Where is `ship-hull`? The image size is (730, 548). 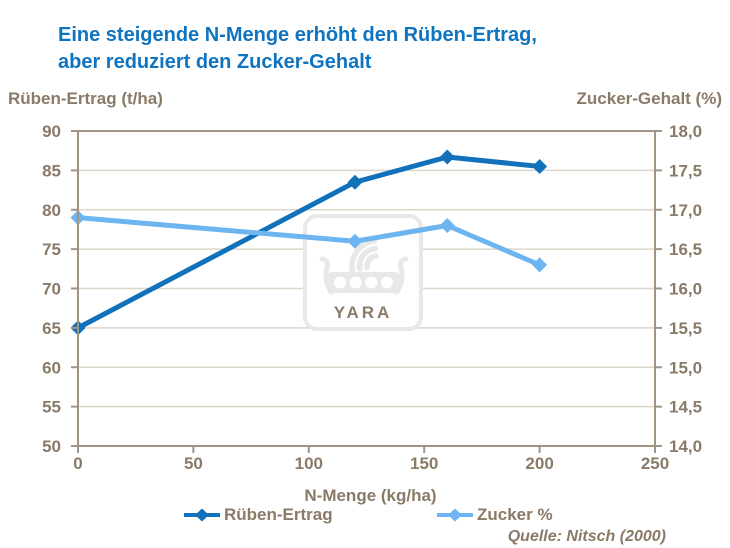 ship-hull is located at coordinates (363, 282).